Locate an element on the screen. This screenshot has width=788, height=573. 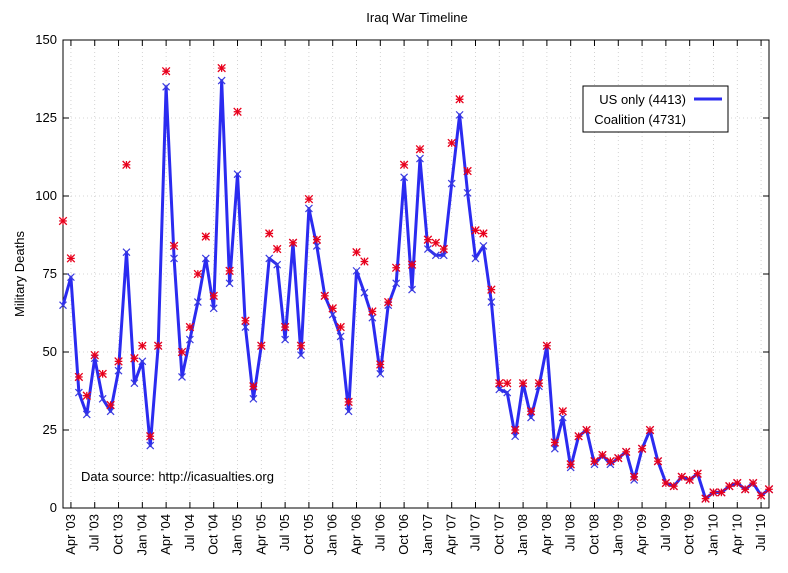
x-tick-label: Jul '09 is located at coordinates (665, 532).